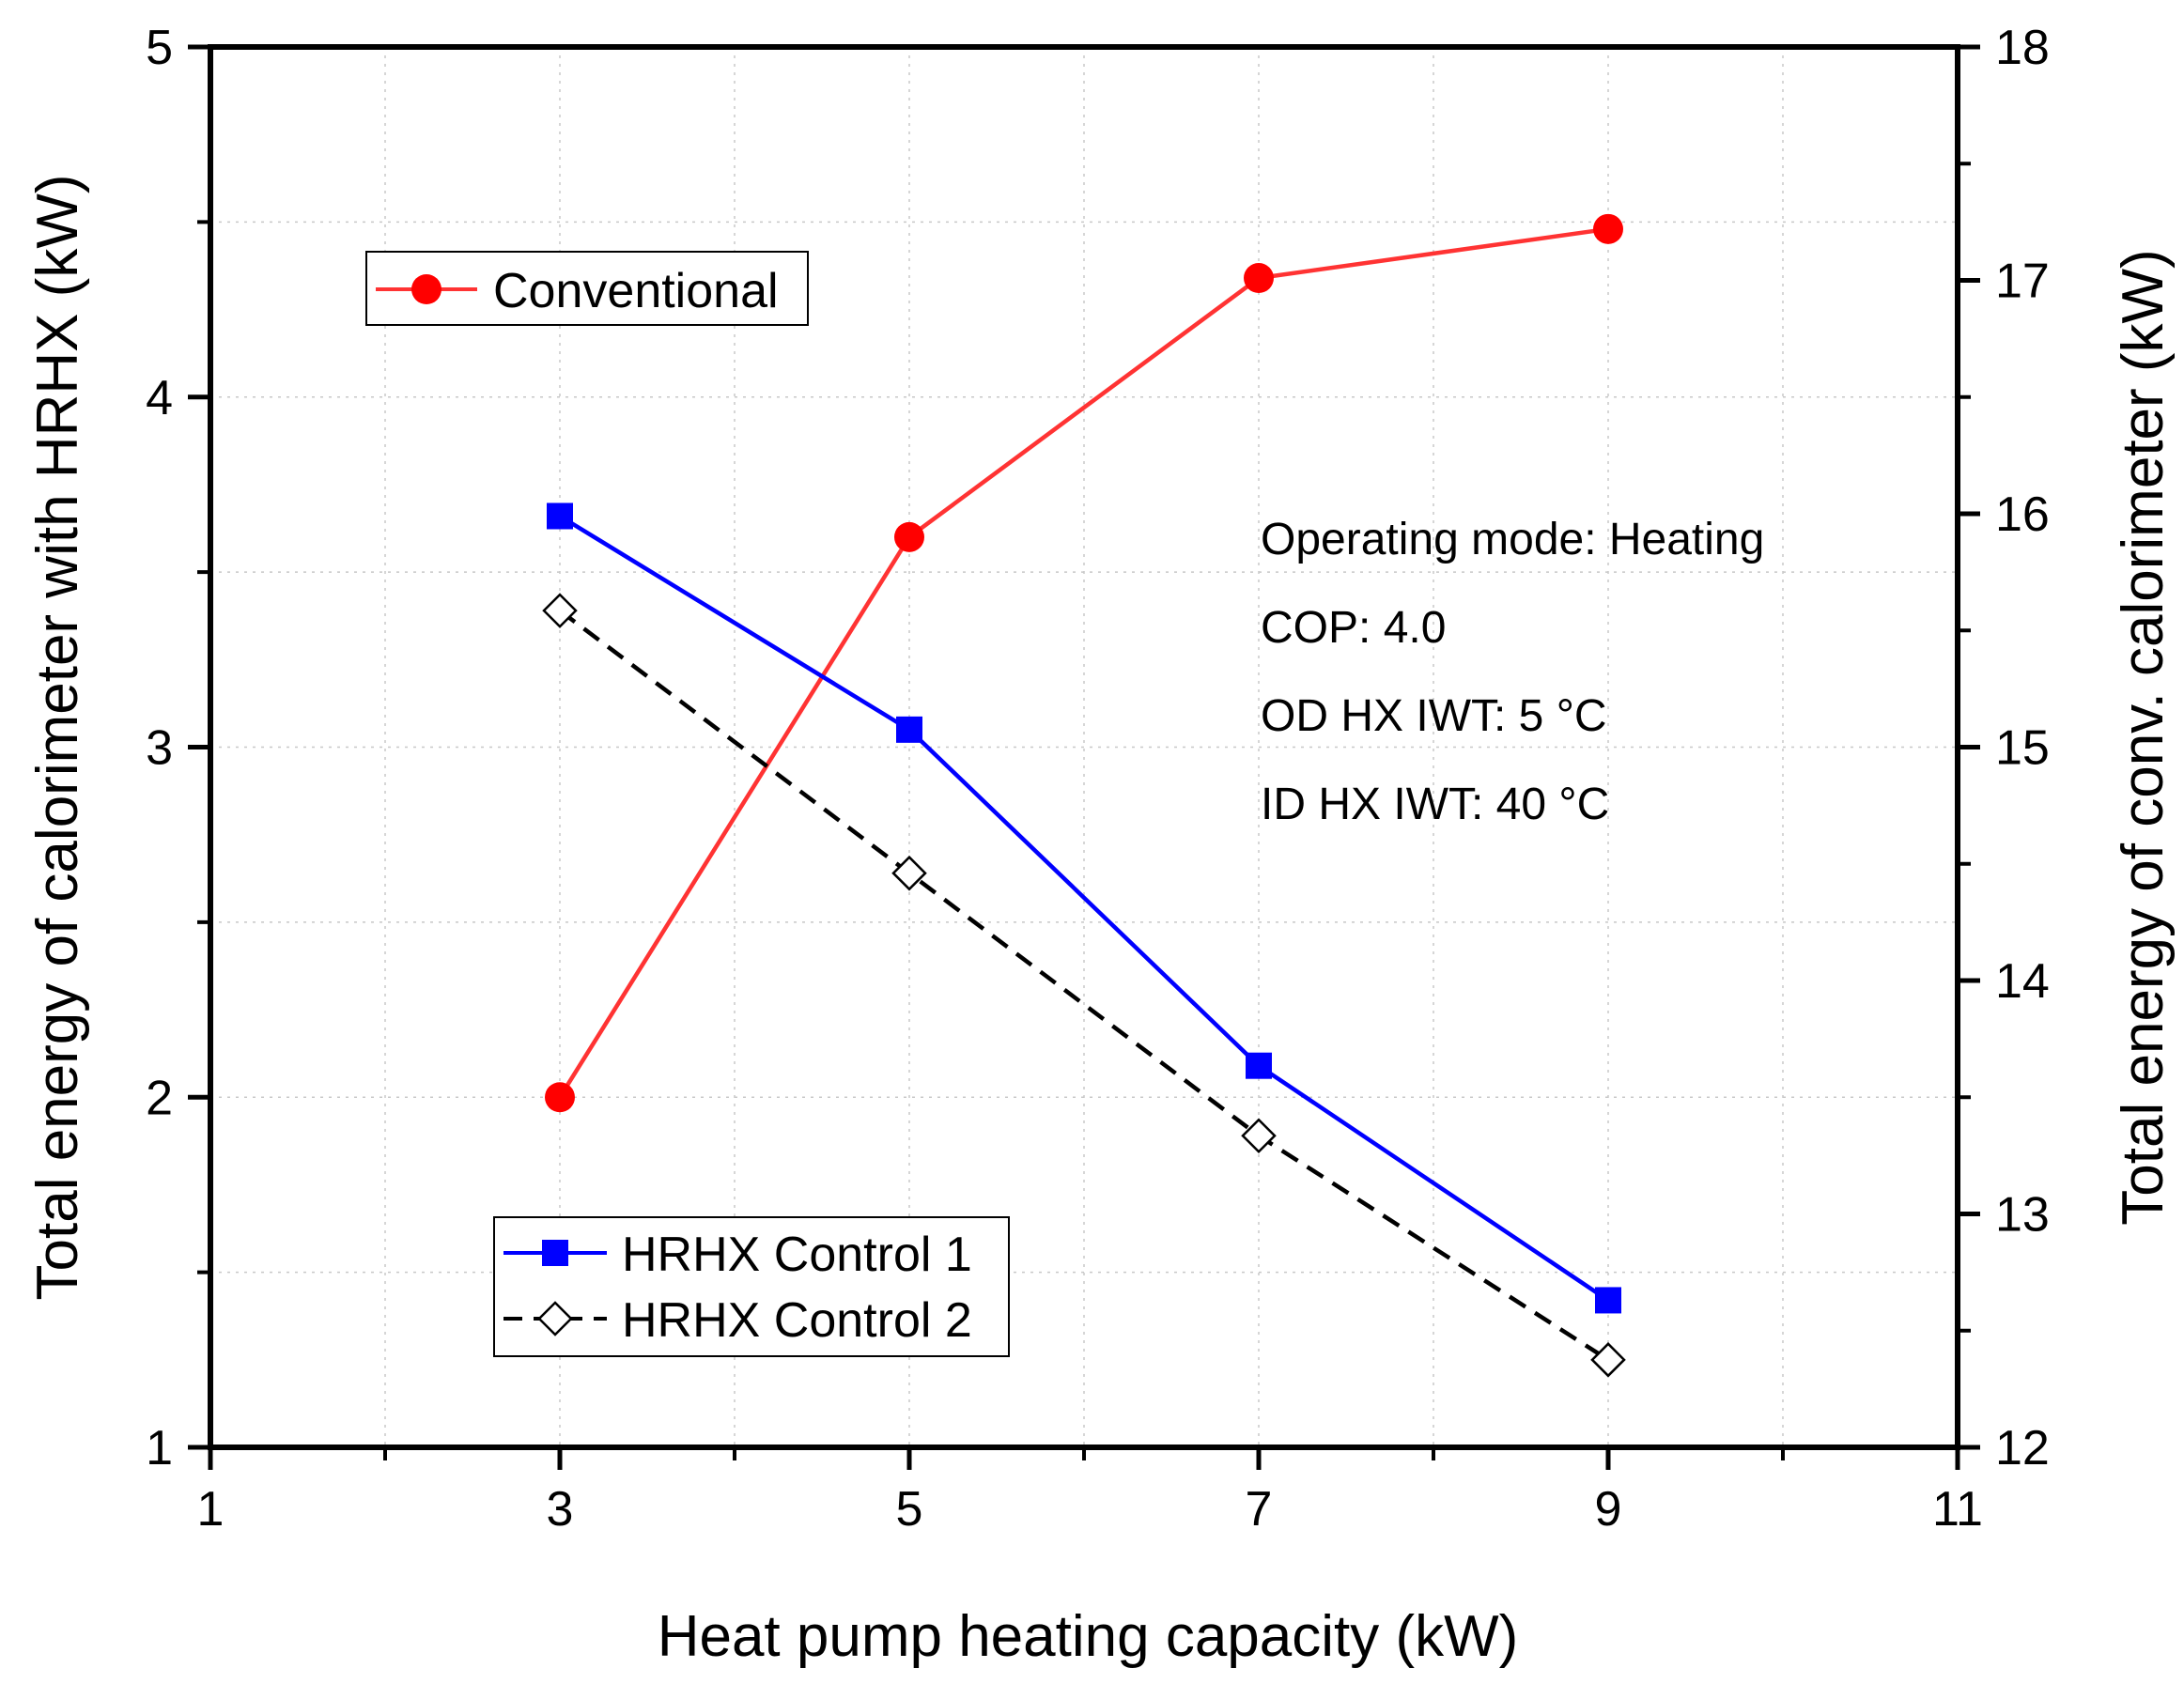 Image resolution: width=2184 pixels, height=1684 pixels. What do you see at coordinates (159, 48) in the screenshot?
I see `y-left-tick-label: 5` at bounding box center [159, 48].